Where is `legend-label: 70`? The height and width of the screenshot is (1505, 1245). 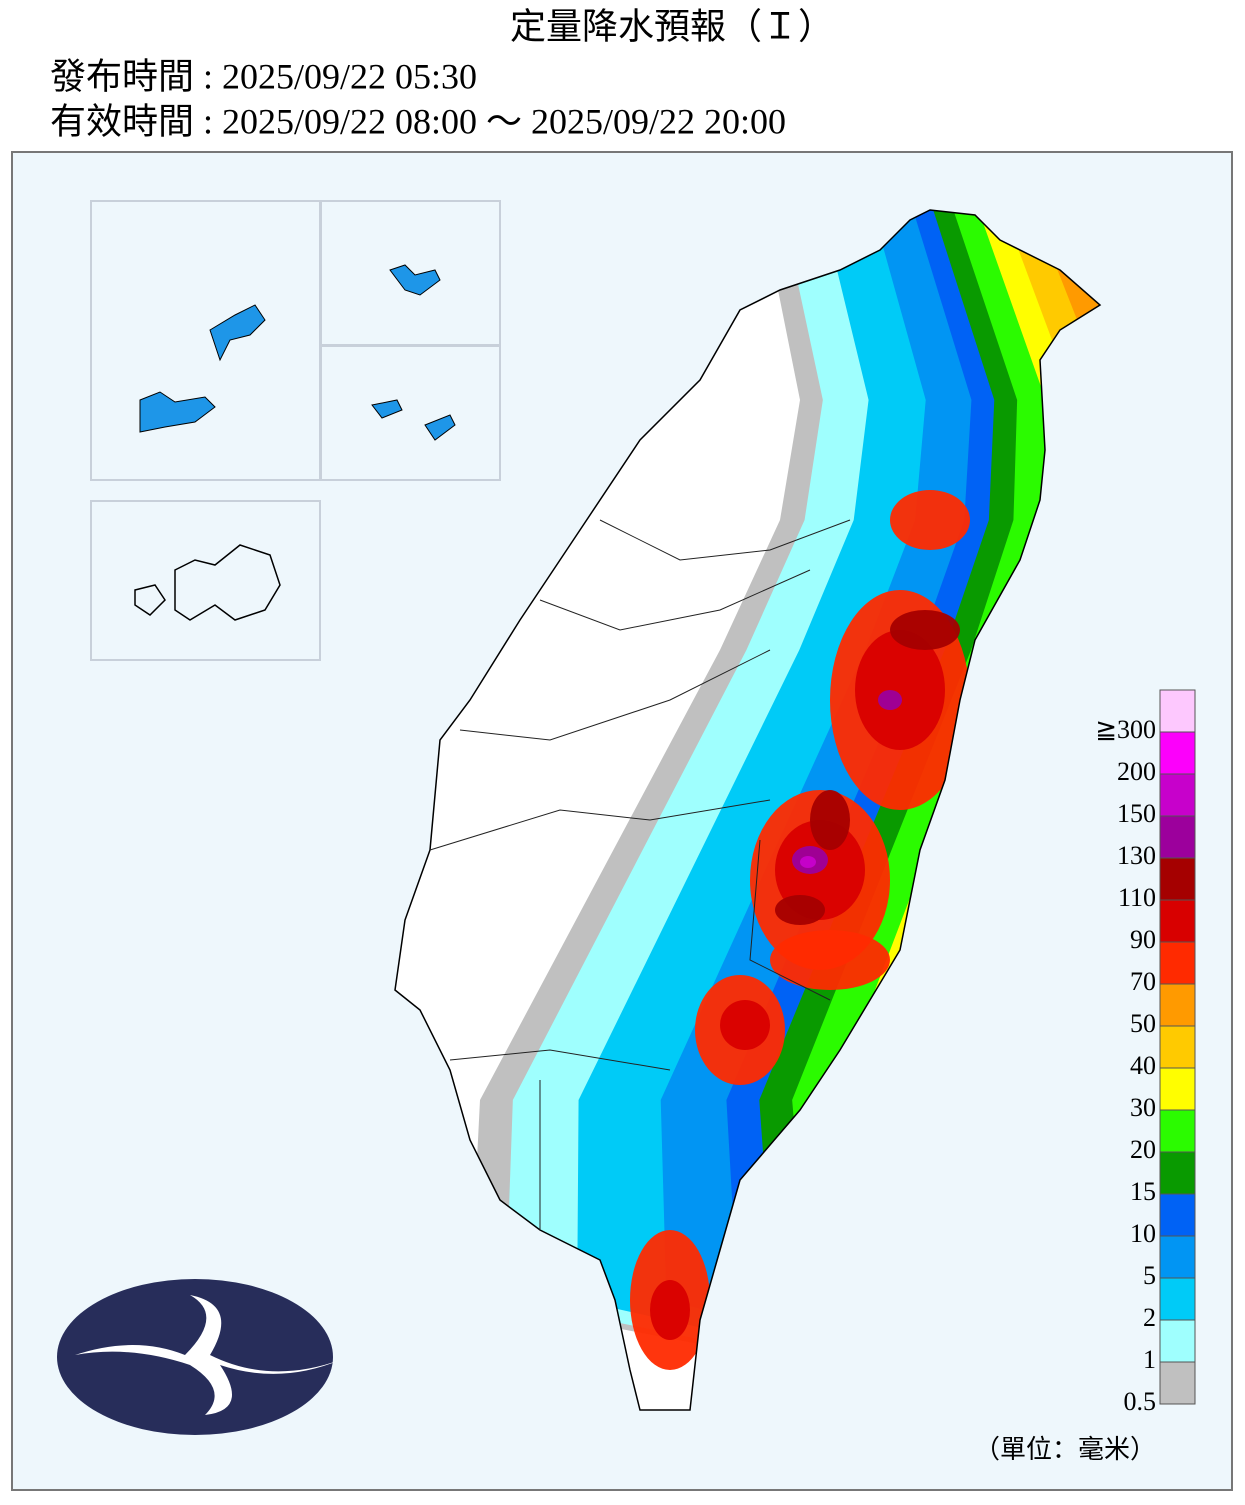 legend-label: 70 is located at coordinates (1143, 981).